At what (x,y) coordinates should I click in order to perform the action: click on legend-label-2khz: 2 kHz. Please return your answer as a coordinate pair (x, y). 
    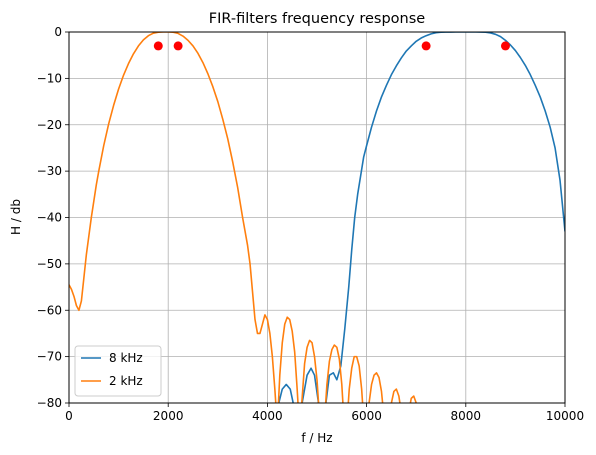
    Looking at the image, I should click on (126, 381).